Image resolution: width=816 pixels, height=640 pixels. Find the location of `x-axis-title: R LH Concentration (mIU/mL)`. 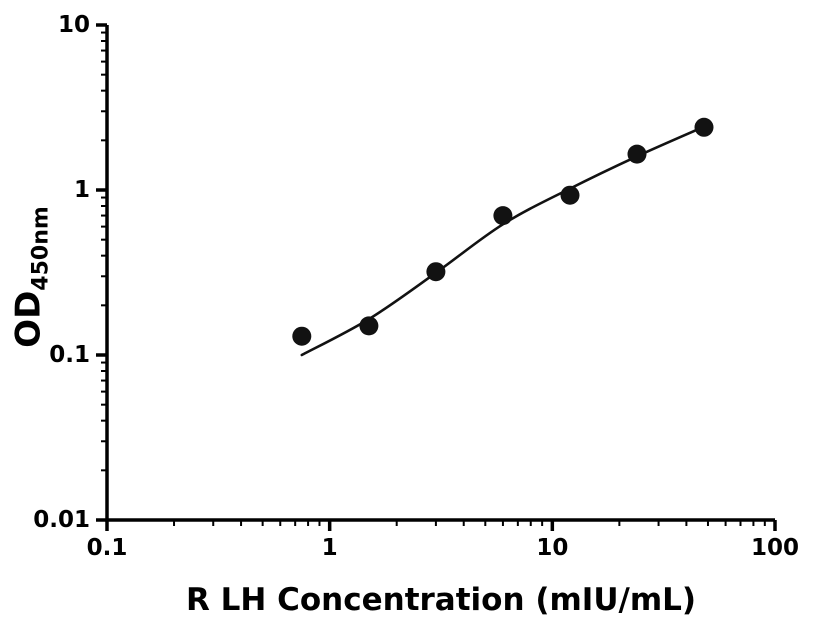

x-axis-title: R LH Concentration (mIU/mL) is located at coordinates (441, 600).